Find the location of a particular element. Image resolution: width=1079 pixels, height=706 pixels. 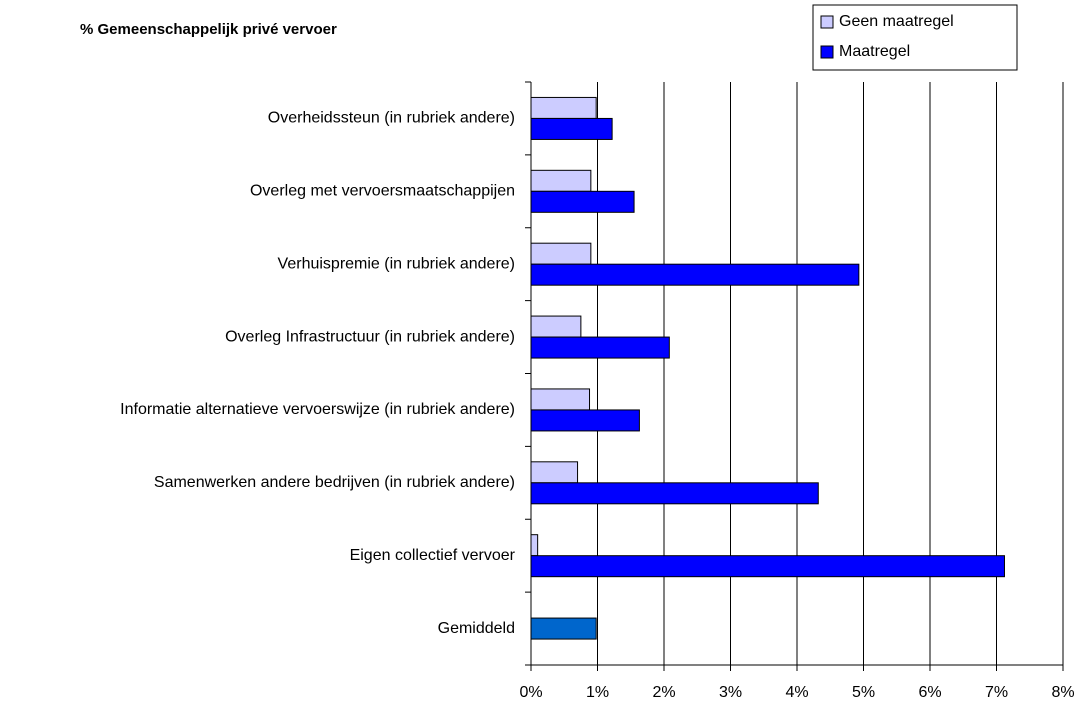

x-tick-label: 0% is located at coordinates (530, 692).